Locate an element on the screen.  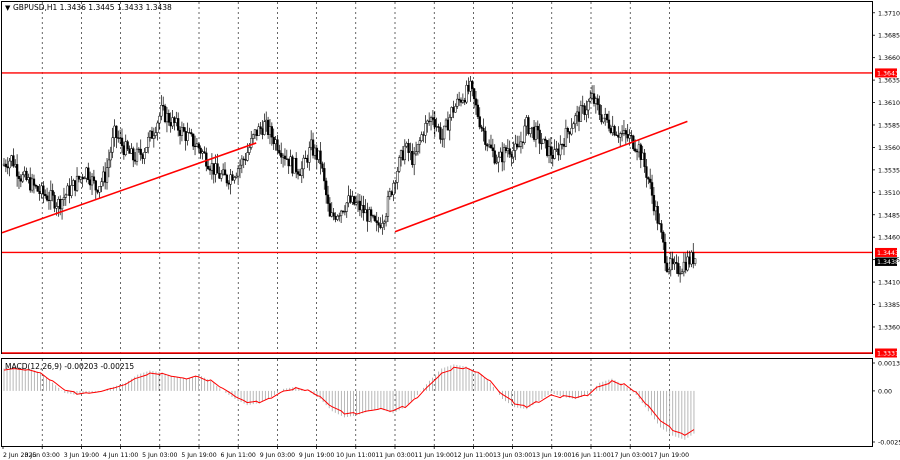
macd-label: -0.00251 is located at coordinates (889, 443).